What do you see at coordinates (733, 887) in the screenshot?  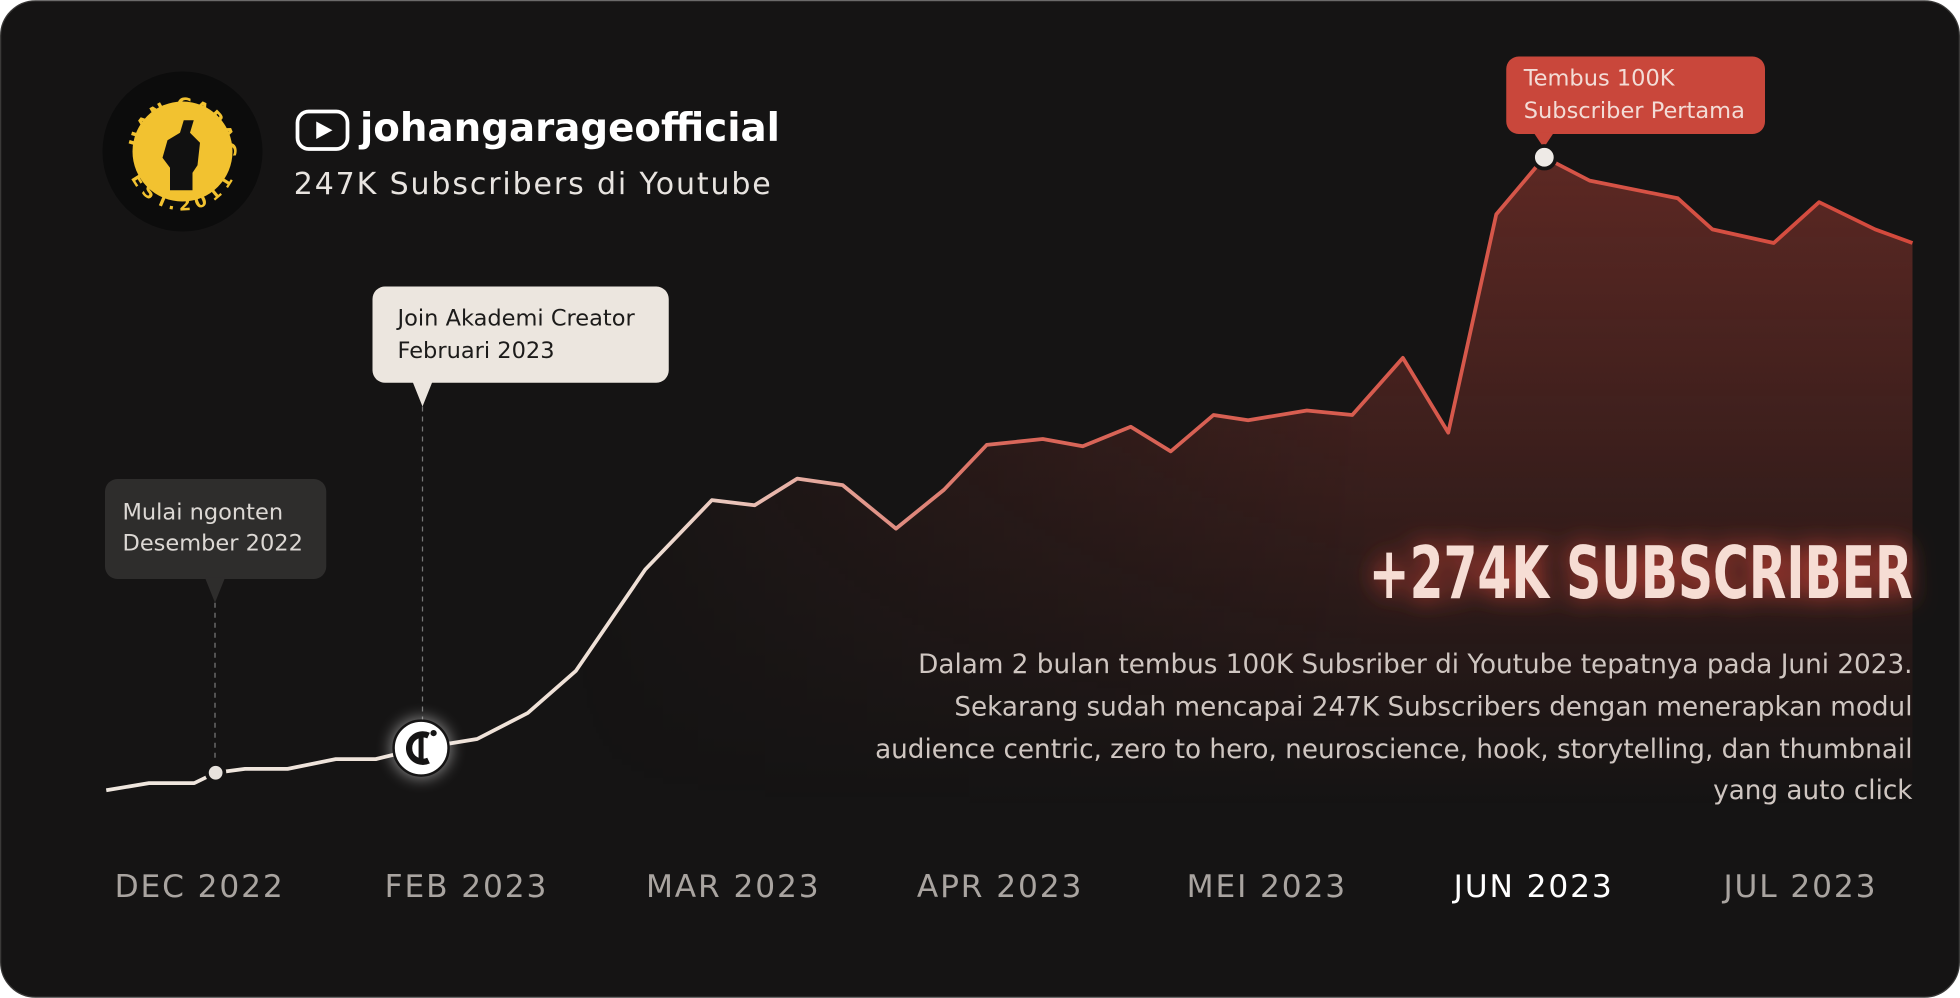 I see `x-tick-label: MAR 2023` at bounding box center [733, 887].